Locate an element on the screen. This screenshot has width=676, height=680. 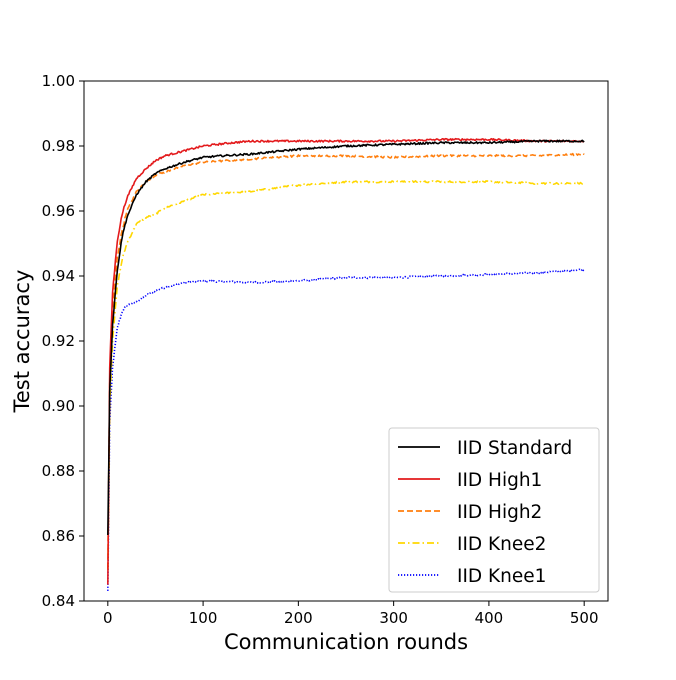
y-tick-label: 0.94 is located at coordinates (58, 276).